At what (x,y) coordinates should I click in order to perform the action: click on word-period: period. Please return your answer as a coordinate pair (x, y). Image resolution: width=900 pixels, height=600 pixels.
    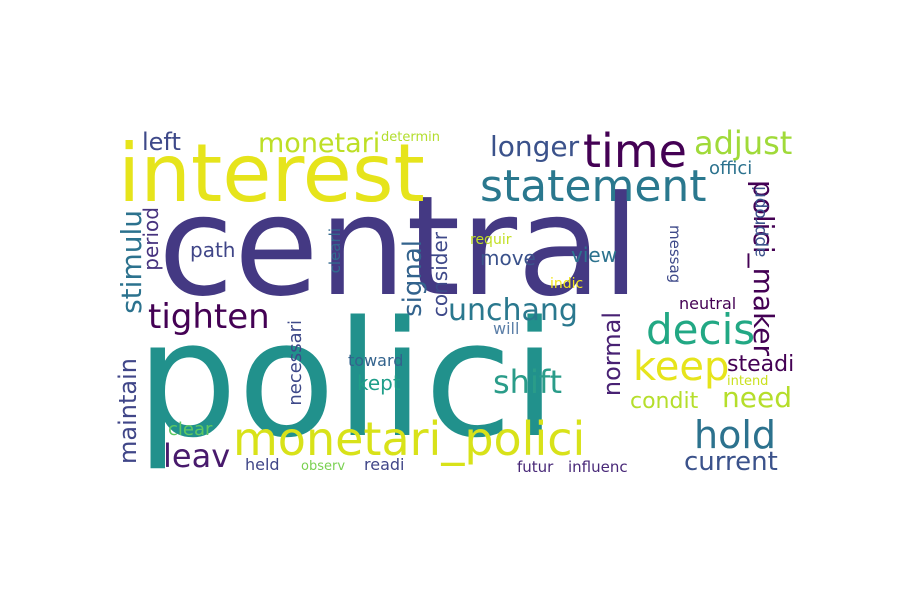
    Looking at the image, I should click on (151, 239).